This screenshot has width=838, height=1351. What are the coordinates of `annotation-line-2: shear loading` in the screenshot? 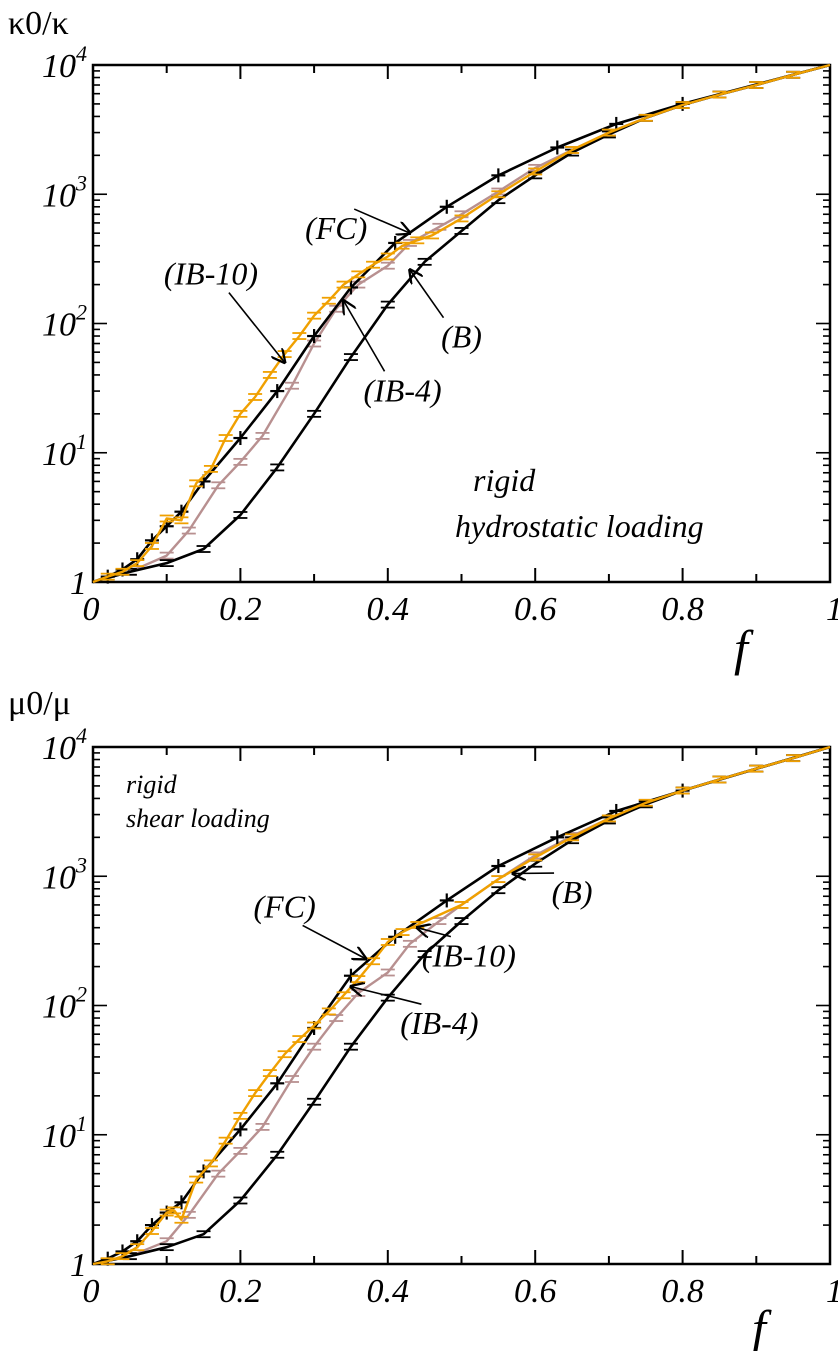 It's located at (198, 818).